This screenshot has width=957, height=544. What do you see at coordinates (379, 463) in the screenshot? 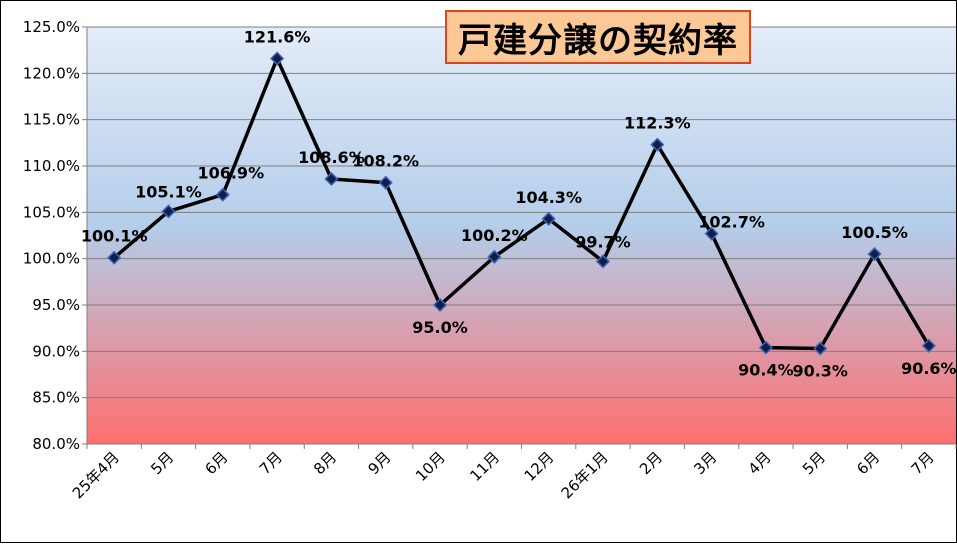
I see `x-tick-label: 9月` at bounding box center [379, 463].